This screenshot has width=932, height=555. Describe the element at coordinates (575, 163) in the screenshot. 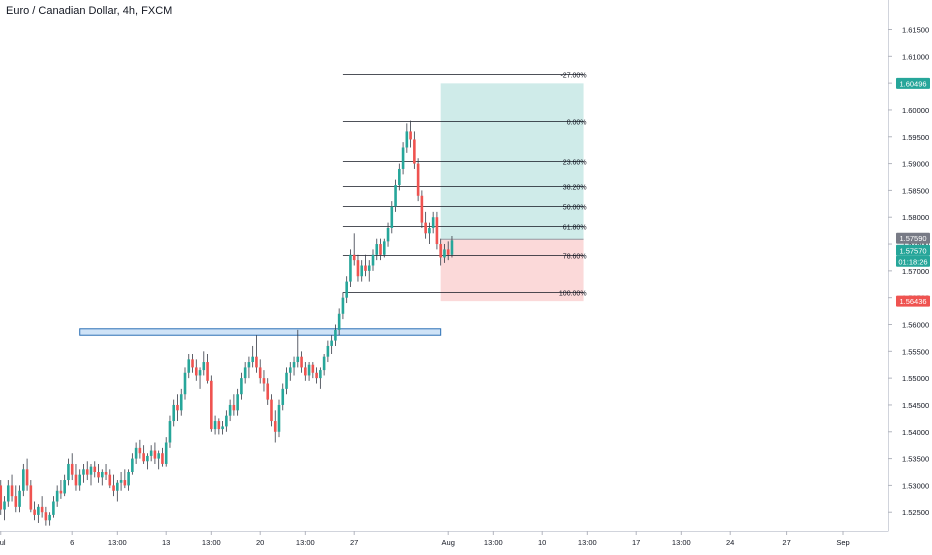

I see `fib-level-label: 23.60%` at that location.